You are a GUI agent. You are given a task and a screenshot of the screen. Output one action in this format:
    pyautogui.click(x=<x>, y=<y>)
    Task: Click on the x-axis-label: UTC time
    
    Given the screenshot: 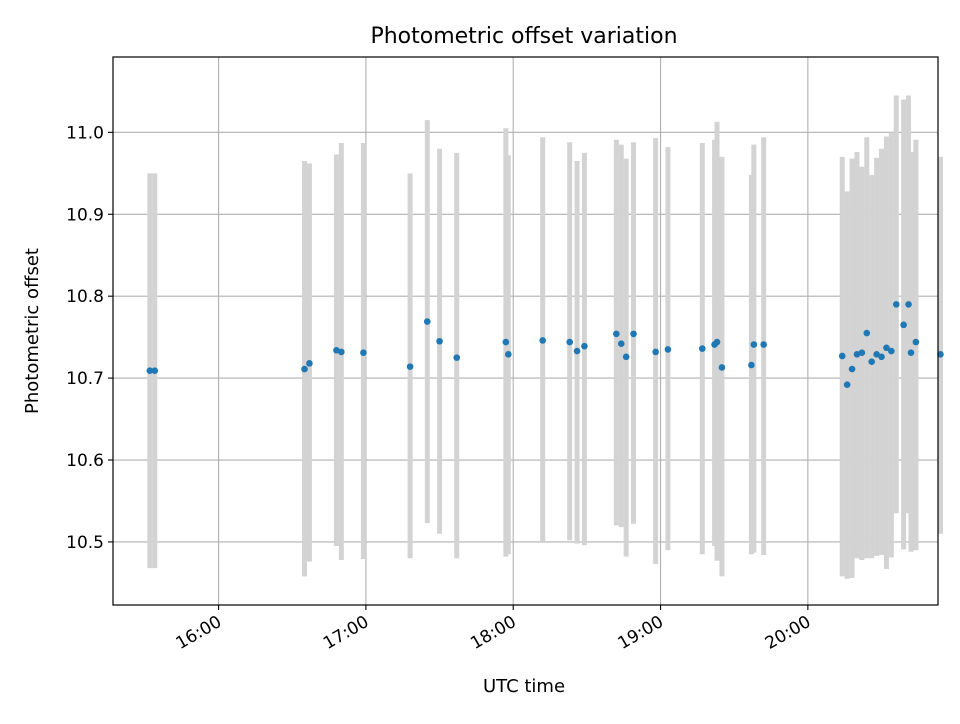 What is the action you would take?
    pyautogui.click(x=524, y=686)
    